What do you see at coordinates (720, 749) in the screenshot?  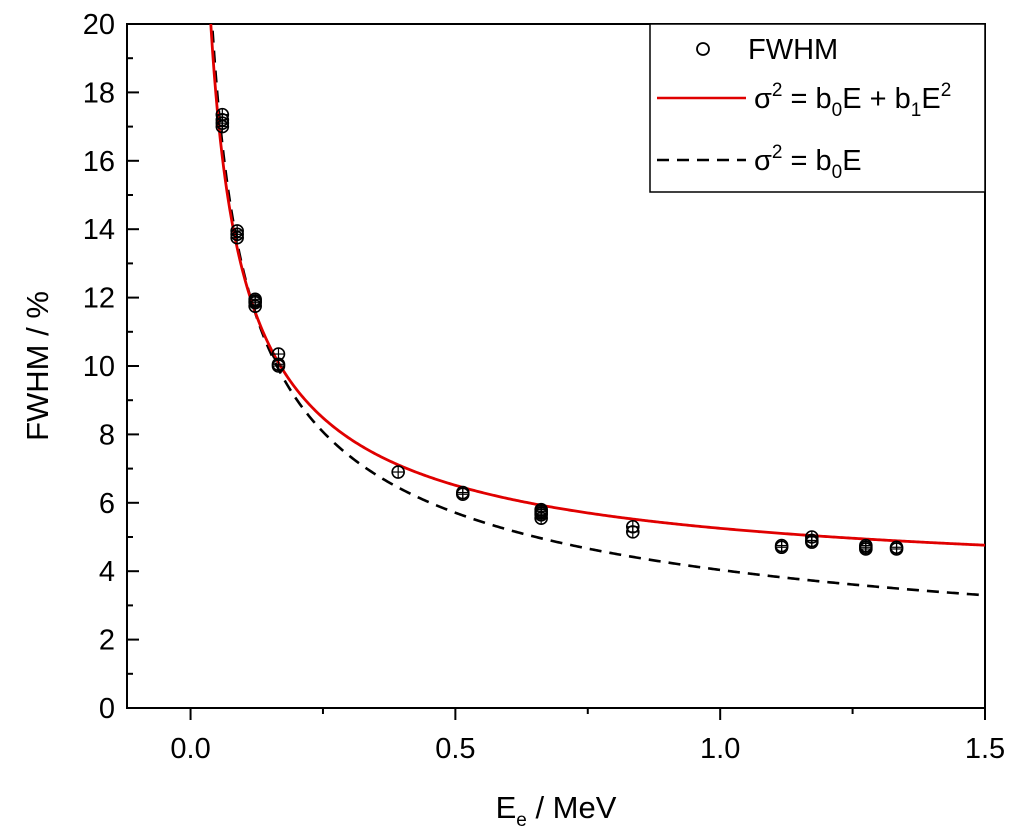 I see `x-tick-label: 1.0` at bounding box center [720, 749].